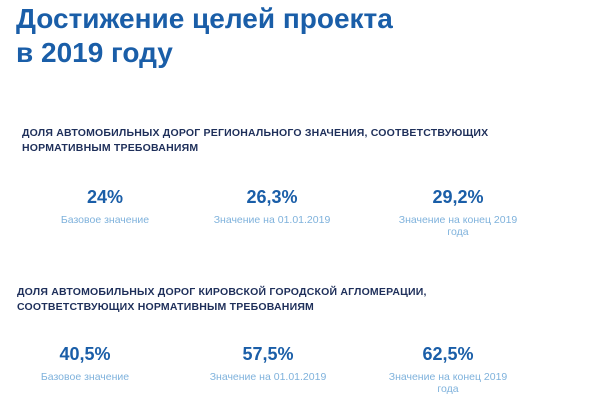 The width and height of the screenshot is (600, 415). Describe the element at coordinates (272, 197) in the screenshot. I see `stat-value: 26,3%` at that location.